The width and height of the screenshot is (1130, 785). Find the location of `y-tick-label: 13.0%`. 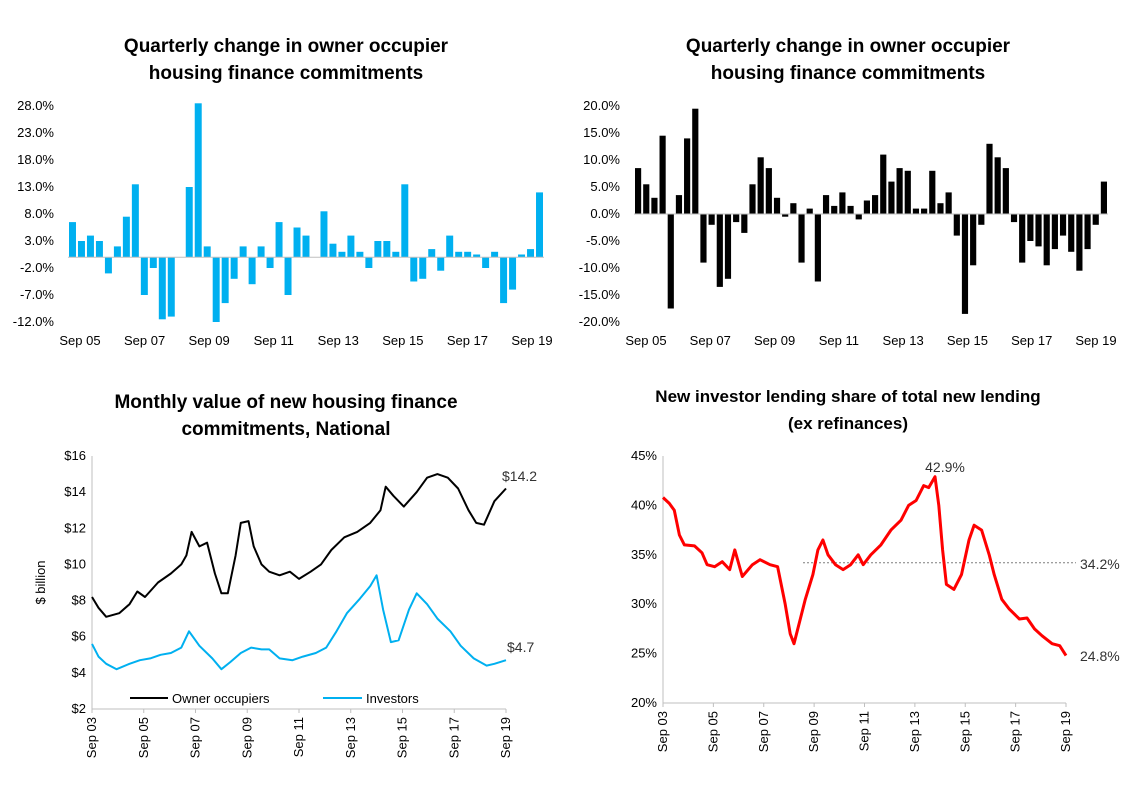

y-tick-label: 13.0% is located at coordinates (35, 186).